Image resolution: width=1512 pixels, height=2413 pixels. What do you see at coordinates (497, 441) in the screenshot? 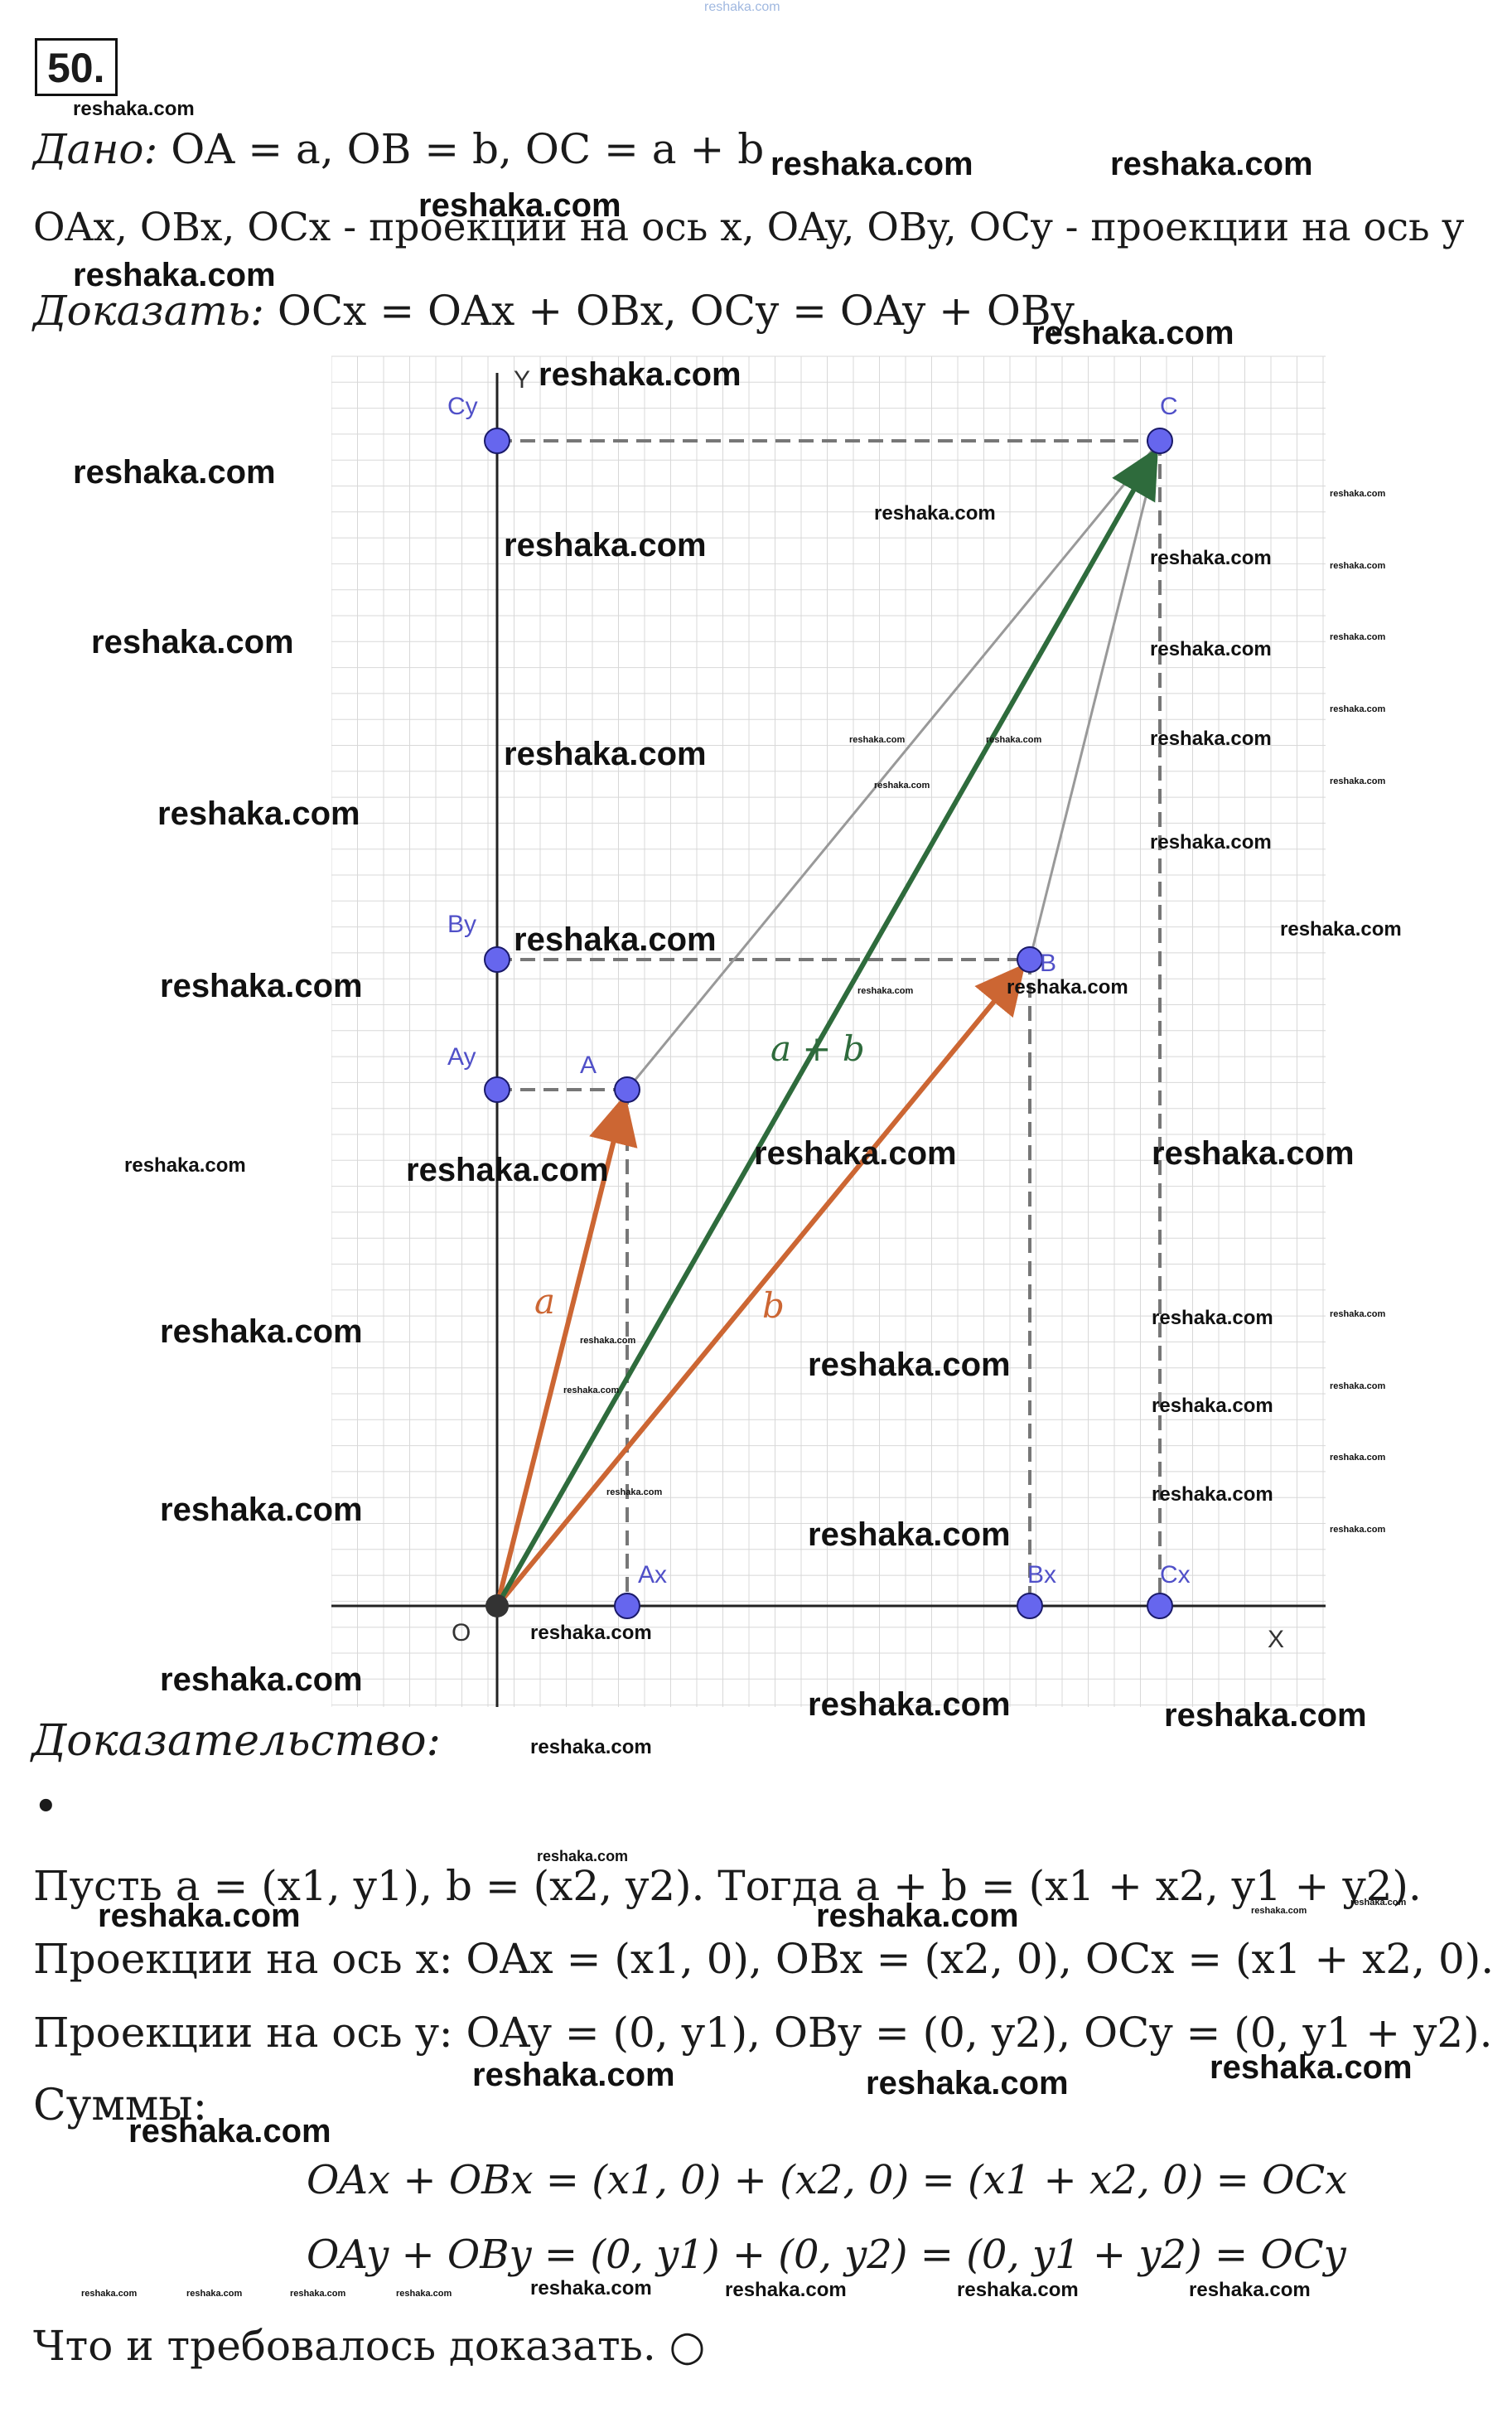
I see `point-cy` at bounding box center [497, 441].